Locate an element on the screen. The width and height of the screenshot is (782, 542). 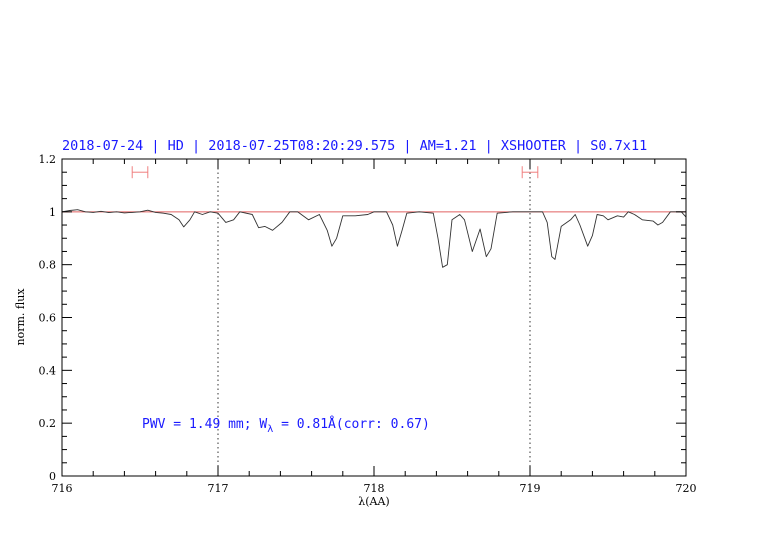
y-tick-label: 1 is located at coordinates (52, 212).